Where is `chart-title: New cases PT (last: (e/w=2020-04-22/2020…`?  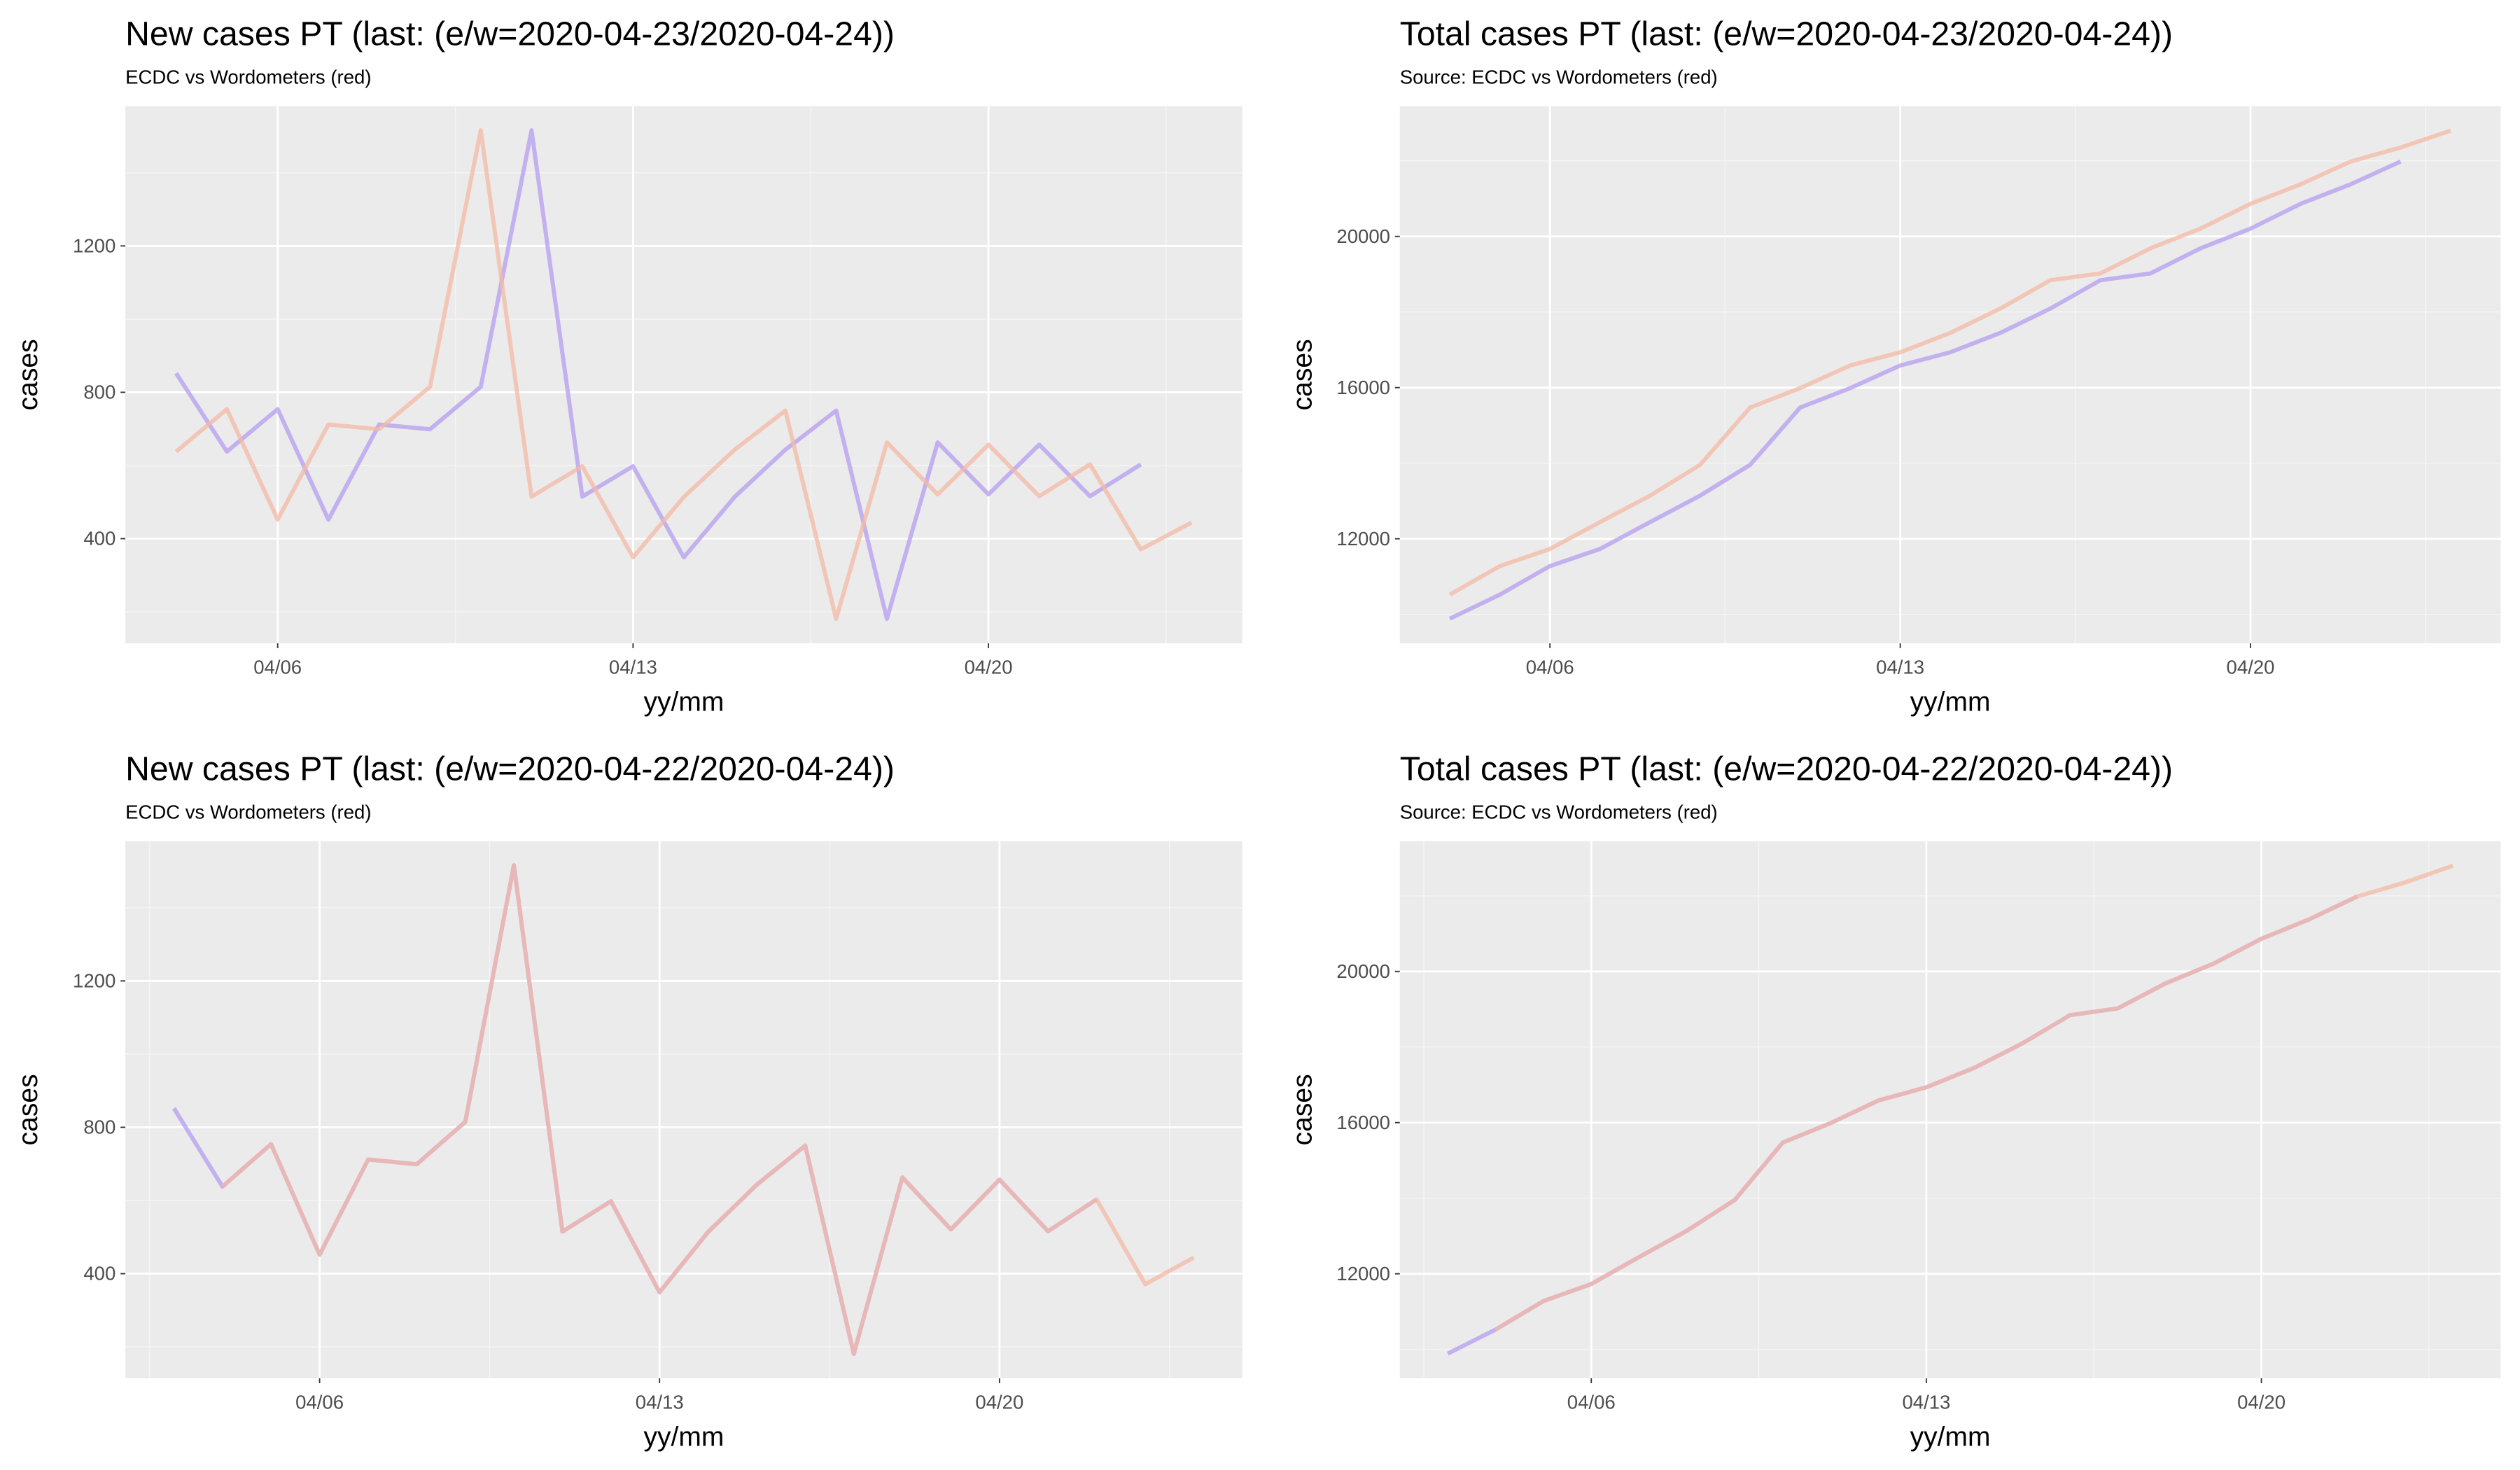 chart-title: New cases PT (last: (e/w=2020-04-22/2020… is located at coordinates (510, 769).